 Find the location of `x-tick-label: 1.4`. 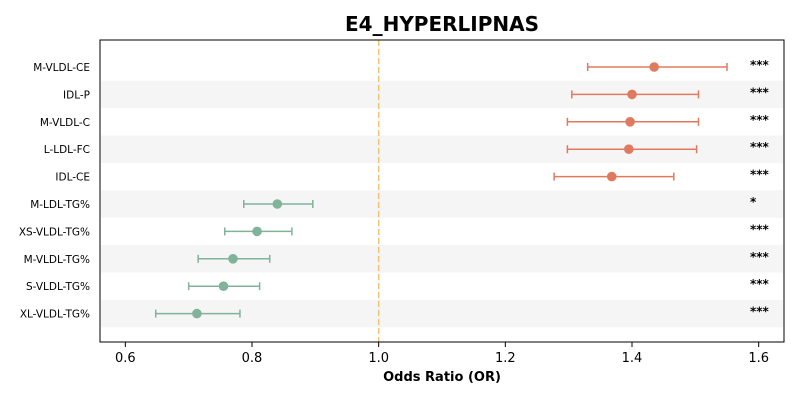

x-tick-label: 1.4 is located at coordinates (632, 358).